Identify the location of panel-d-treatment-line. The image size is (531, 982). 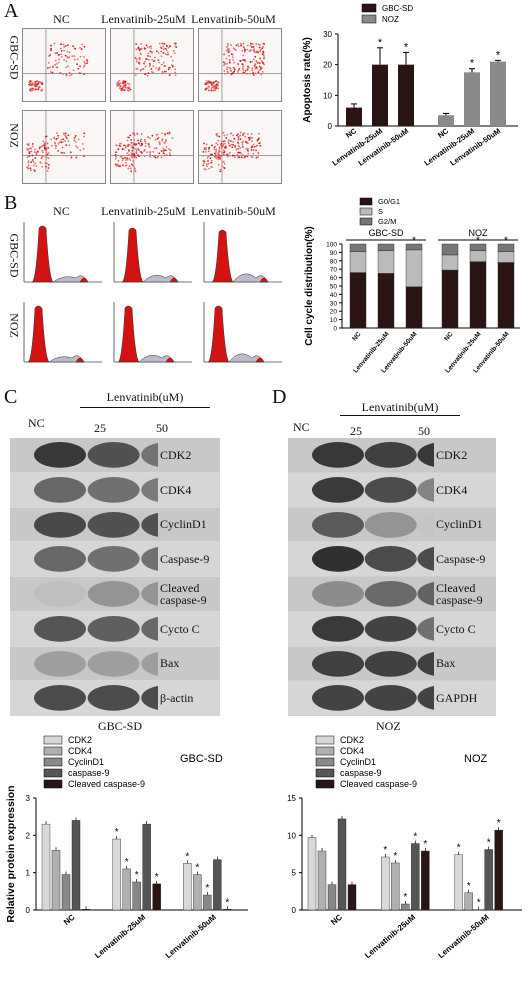
(400, 415).